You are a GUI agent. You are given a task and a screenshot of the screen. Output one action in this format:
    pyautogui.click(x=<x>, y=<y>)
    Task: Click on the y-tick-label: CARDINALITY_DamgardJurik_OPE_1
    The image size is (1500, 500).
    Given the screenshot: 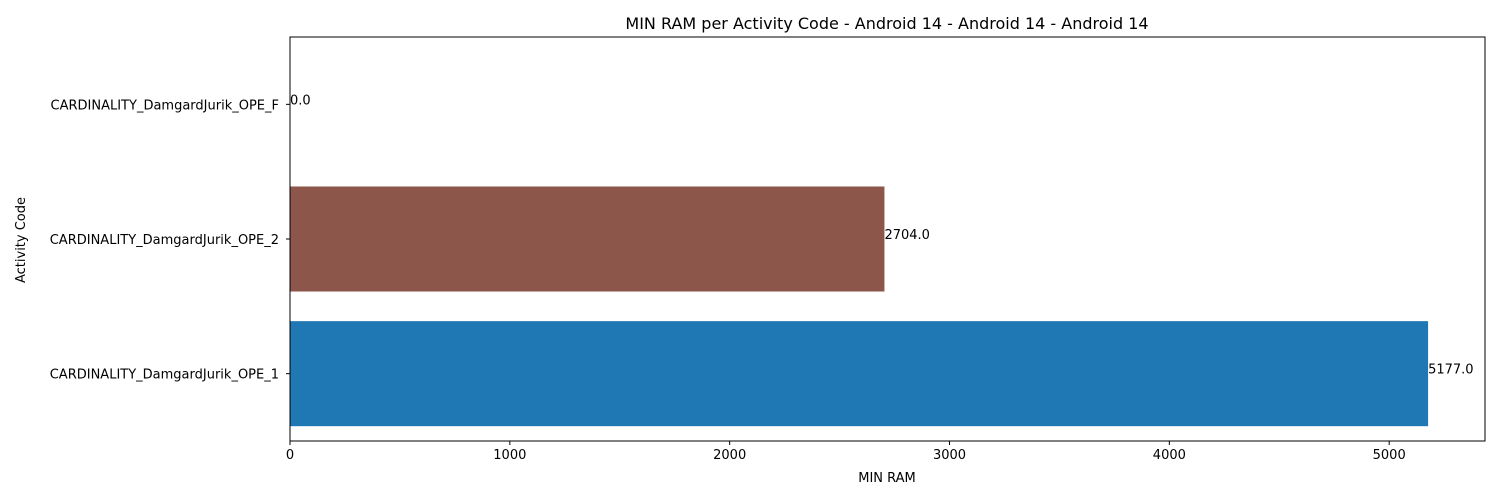 What is the action you would take?
    pyautogui.click(x=164, y=375)
    